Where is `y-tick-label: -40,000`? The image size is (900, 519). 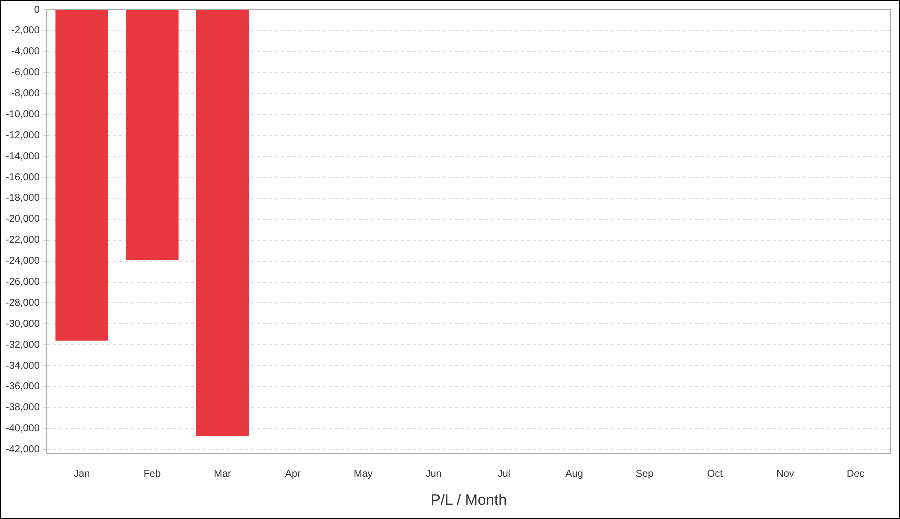
y-tick-label: -40,000 is located at coordinates (23, 429).